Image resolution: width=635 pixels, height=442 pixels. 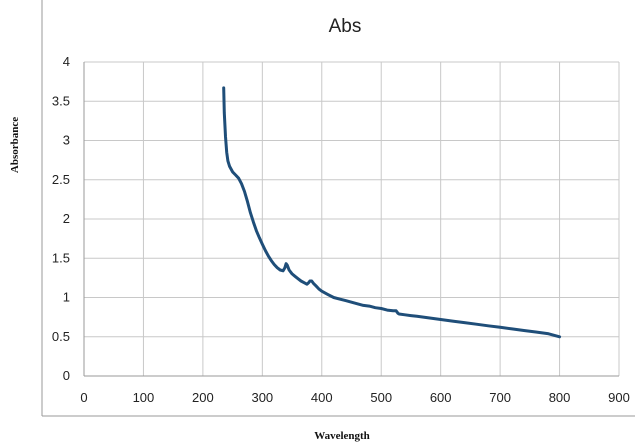 What do you see at coordinates (66, 218) in the screenshot?
I see `y-tick-label: 2` at bounding box center [66, 218].